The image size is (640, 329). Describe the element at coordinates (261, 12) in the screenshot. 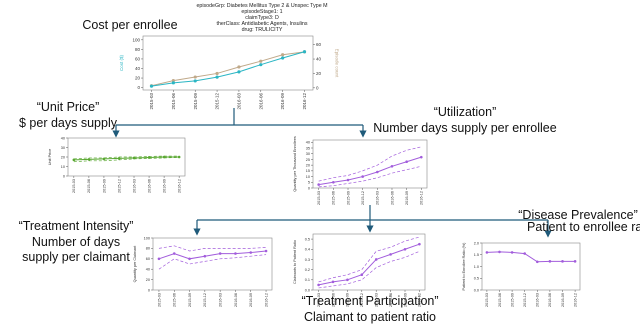

I see `chart-header: episodeStage1: 1` at that location.